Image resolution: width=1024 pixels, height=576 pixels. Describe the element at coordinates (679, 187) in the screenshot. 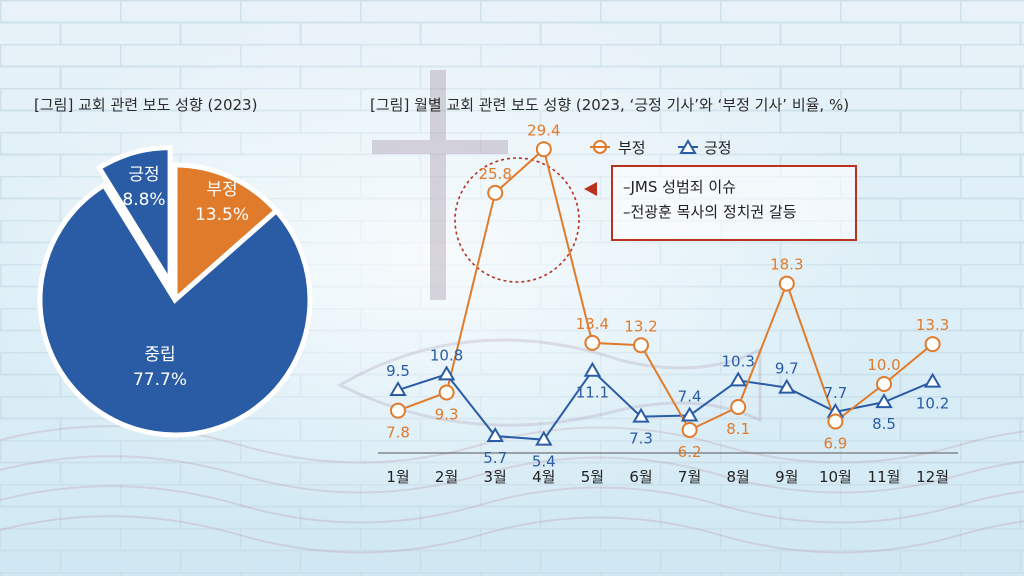

I see `callout-line-1: –JMS 성범죄 이슈` at that location.